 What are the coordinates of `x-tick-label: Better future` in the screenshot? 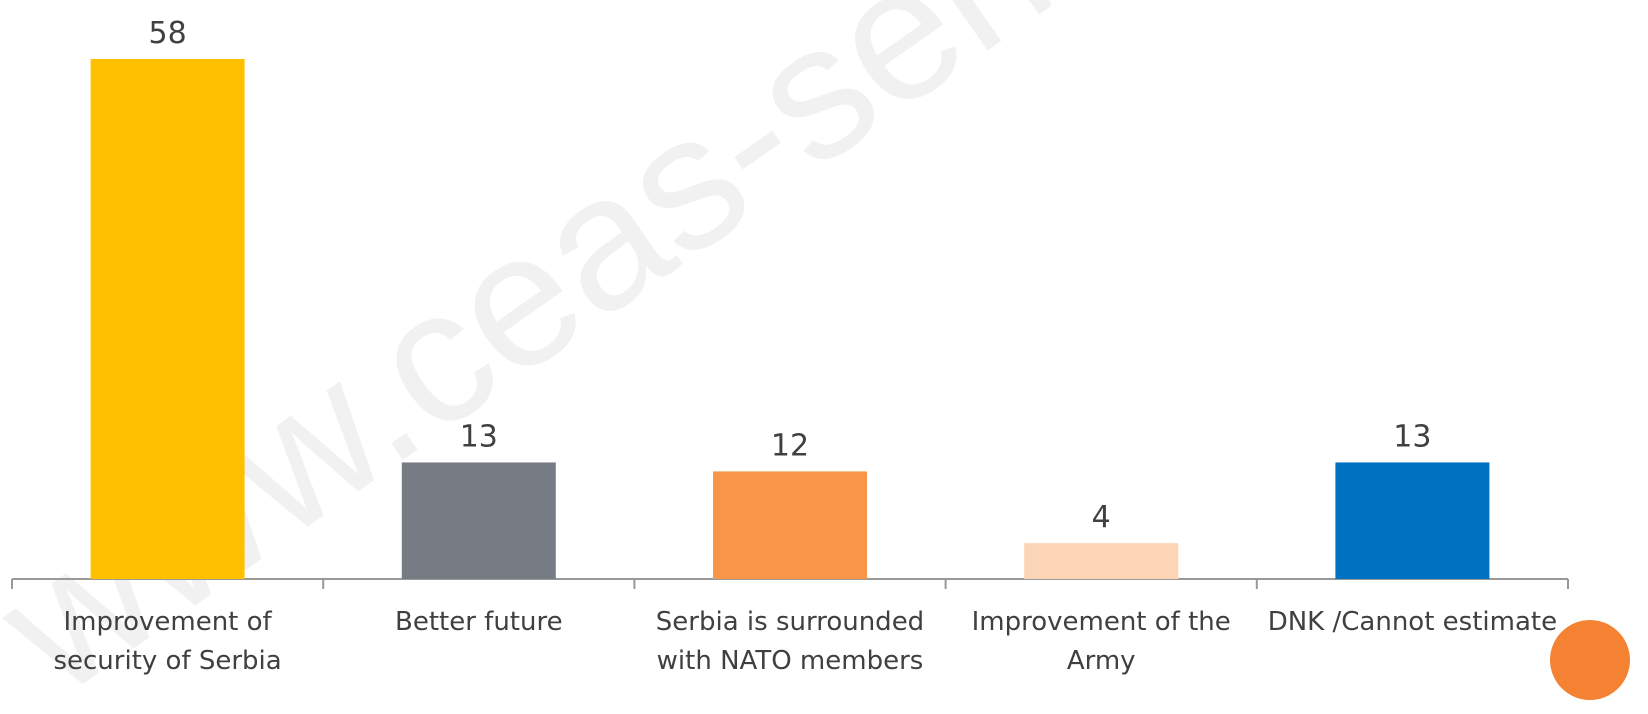 It's located at (479, 622).